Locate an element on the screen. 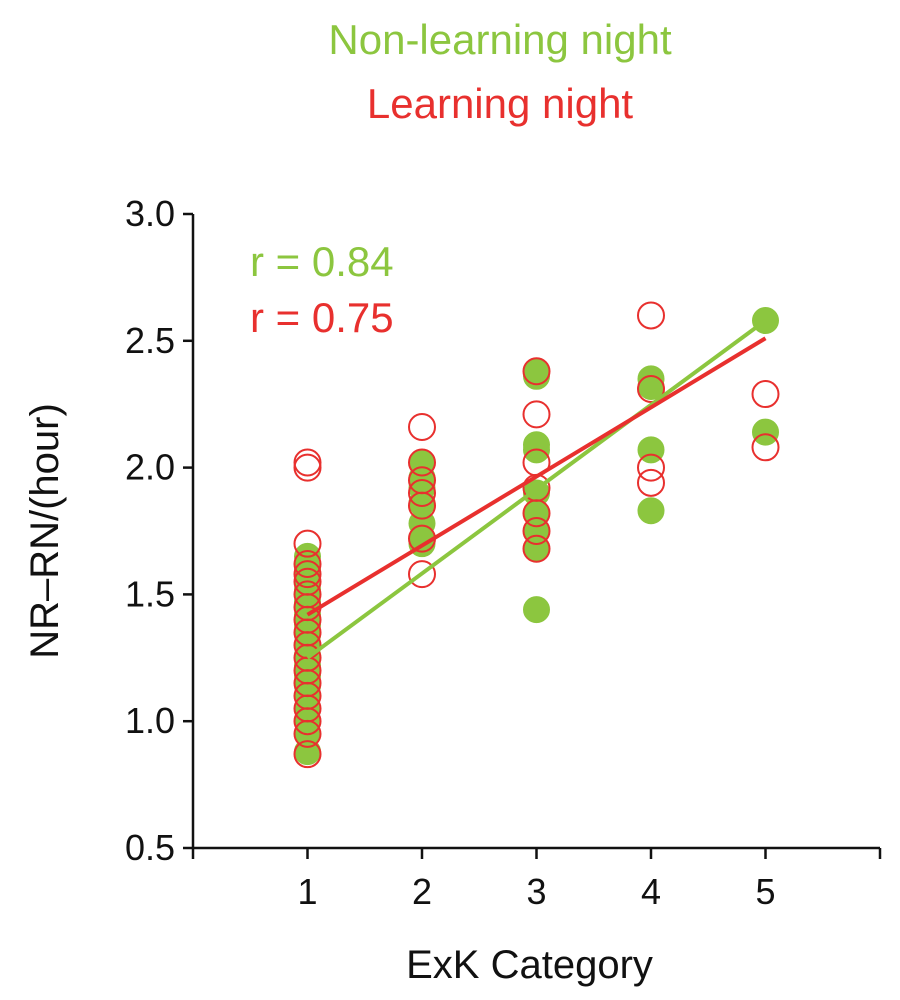 The height and width of the screenshot is (1000, 900). x-tick-label: 1 is located at coordinates (307, 891).